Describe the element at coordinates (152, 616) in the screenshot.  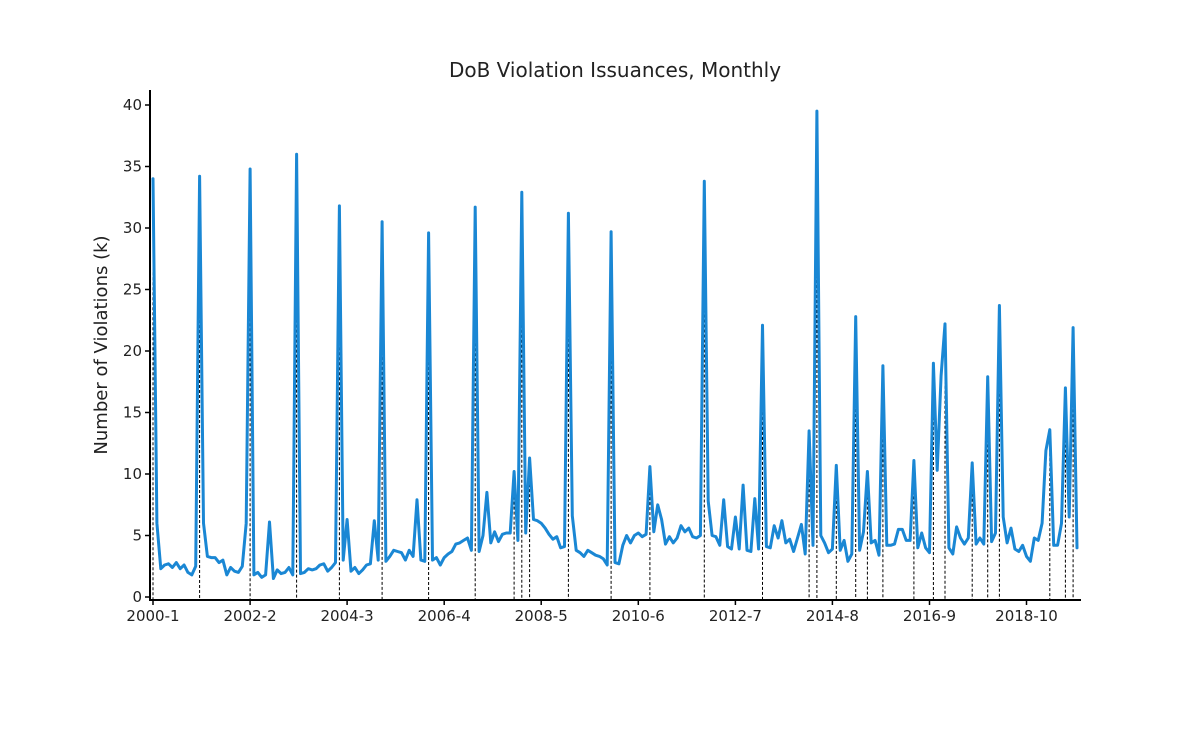
I see `x-tick-label: 2000-1` at that location.